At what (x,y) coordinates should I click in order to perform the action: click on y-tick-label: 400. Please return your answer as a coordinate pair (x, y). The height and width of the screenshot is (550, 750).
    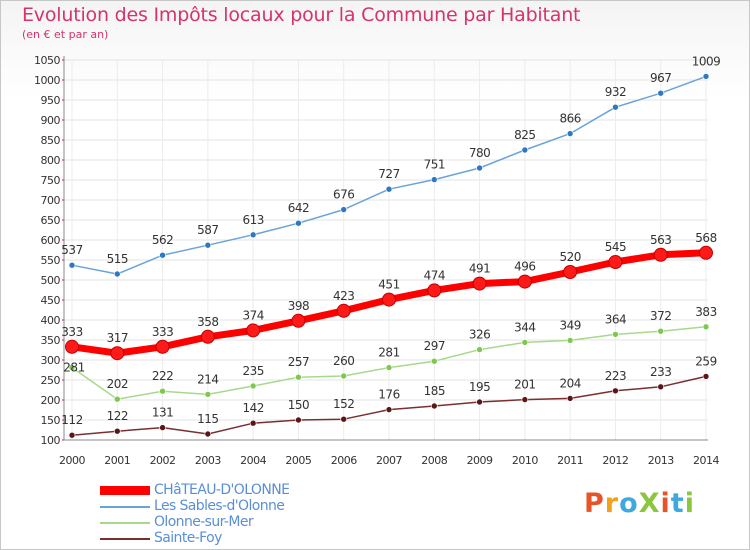
    Looking at the image, I should click on (51, 320).